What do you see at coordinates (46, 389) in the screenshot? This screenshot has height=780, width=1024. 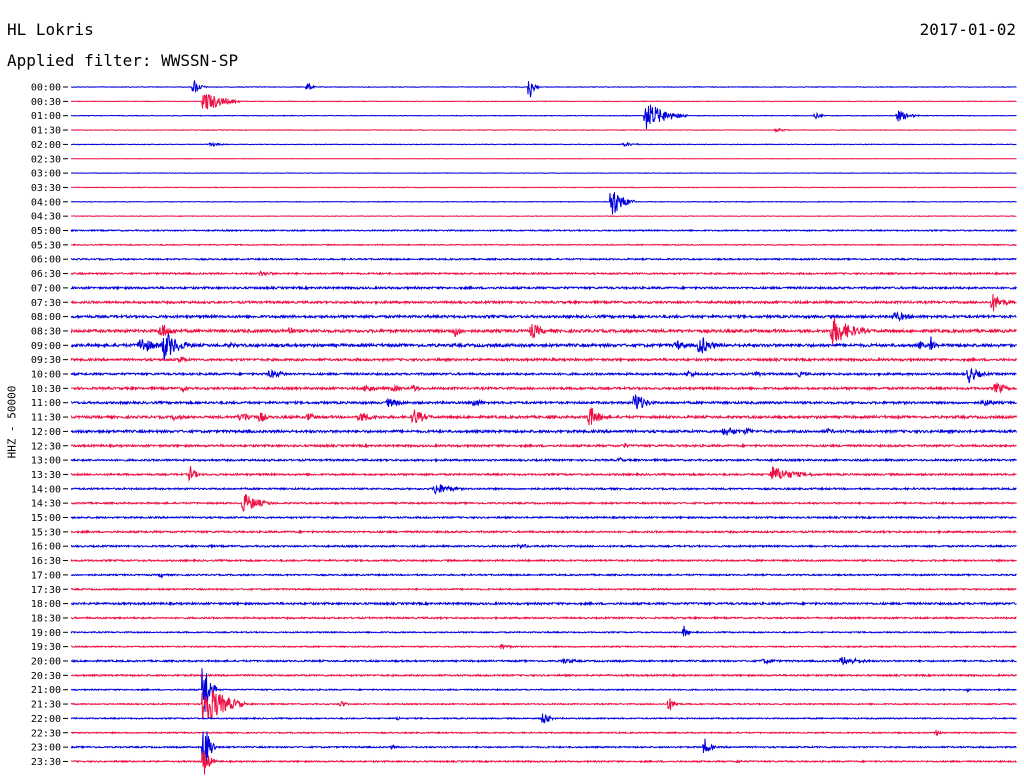 I see `row-time-label: 10:30` at bounding box center [46, 389].